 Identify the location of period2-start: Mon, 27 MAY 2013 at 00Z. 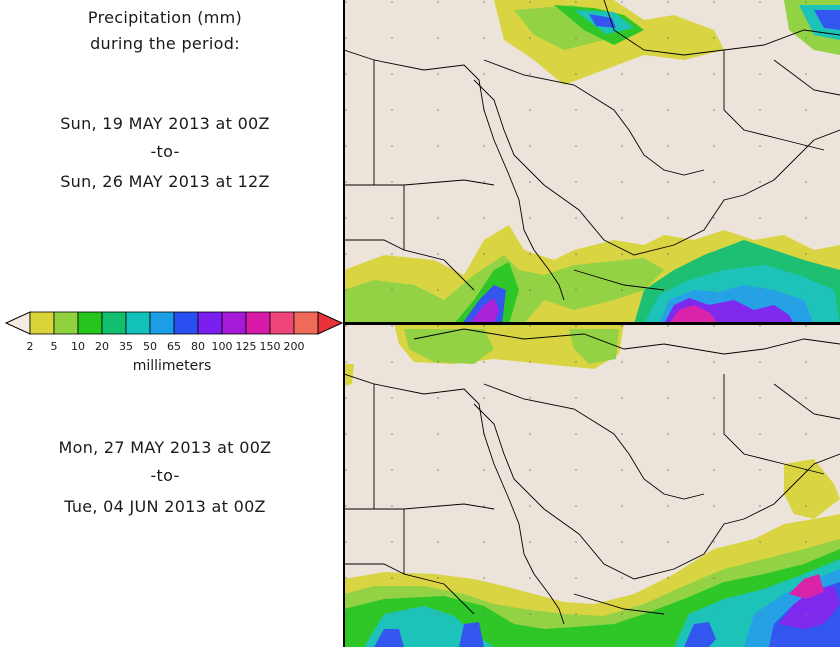
(165, 447).